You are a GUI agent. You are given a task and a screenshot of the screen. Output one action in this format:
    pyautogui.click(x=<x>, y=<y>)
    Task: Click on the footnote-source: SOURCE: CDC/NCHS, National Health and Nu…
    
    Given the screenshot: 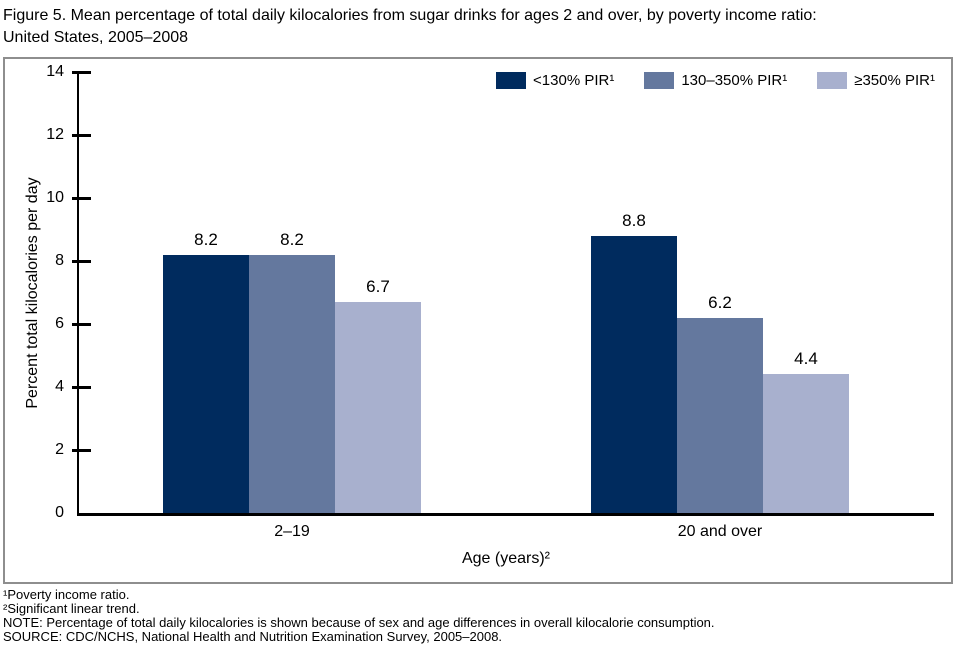 What is the action you would take?
    pyautogui.click(x=253, y=636)
    